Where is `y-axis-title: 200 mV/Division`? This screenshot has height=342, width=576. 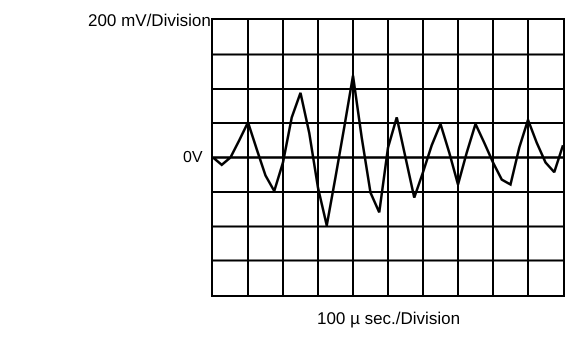 y-axis-title: 200 mV/Division is located at coordinates (149, 20).